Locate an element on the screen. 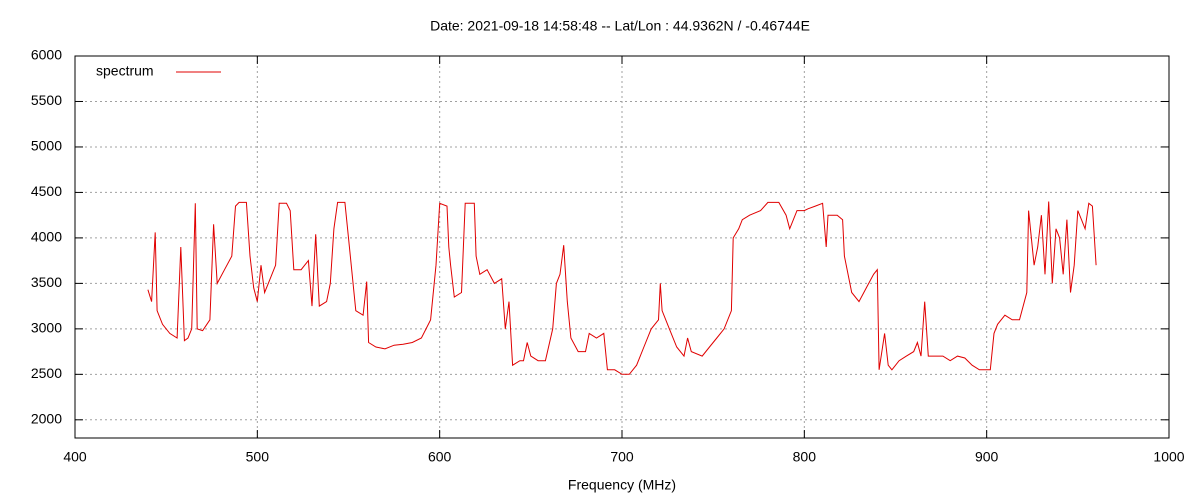 The width and height of the screenshot is (1200, 500). x-tick-label: 700 is located at coordinates (622, 457).